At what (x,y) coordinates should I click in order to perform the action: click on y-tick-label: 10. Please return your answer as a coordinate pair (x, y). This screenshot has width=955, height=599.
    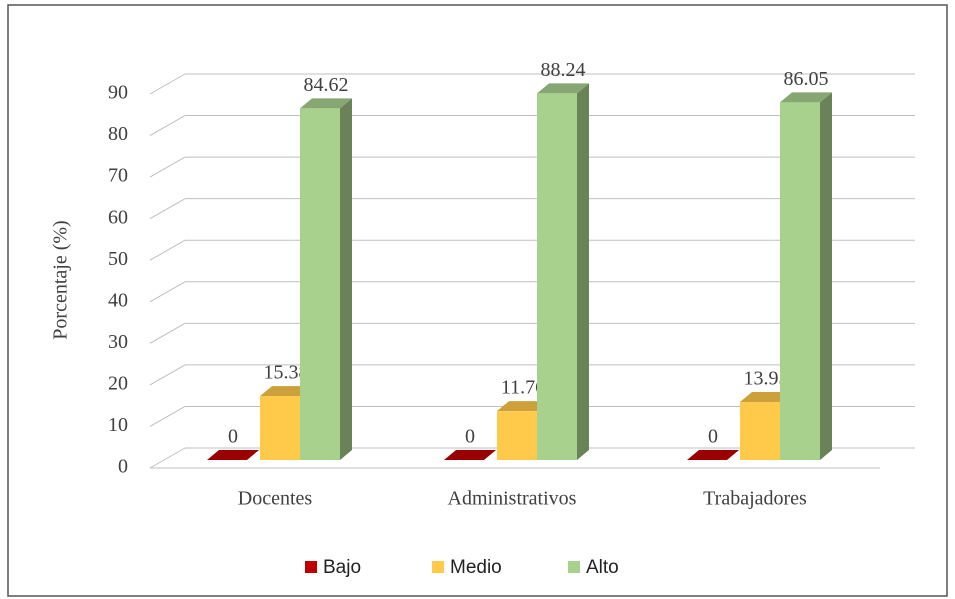
    Looking at the image, I should click on (118, 425).